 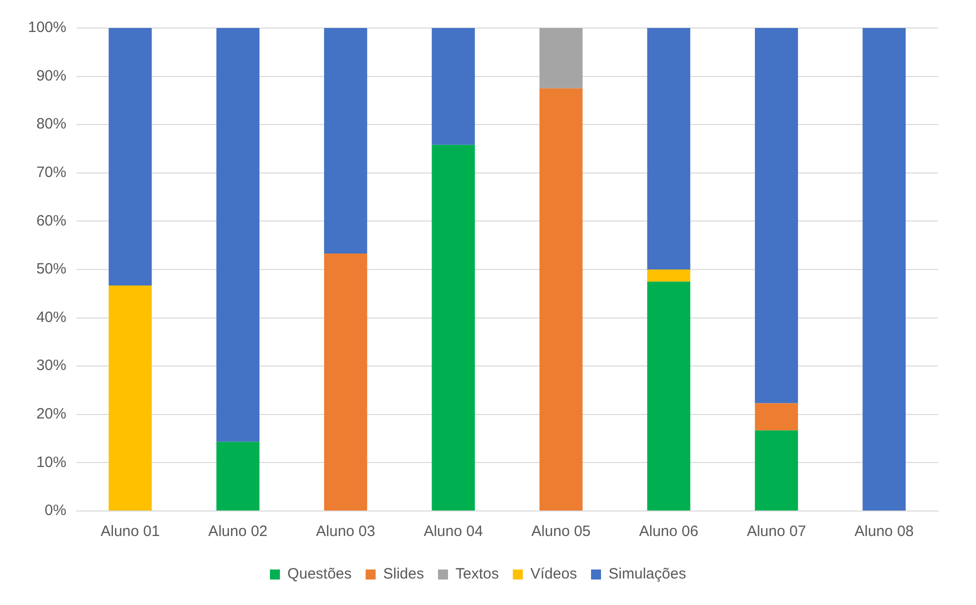 I want to click on legend-label: Textos, so click(x=477, y=574).